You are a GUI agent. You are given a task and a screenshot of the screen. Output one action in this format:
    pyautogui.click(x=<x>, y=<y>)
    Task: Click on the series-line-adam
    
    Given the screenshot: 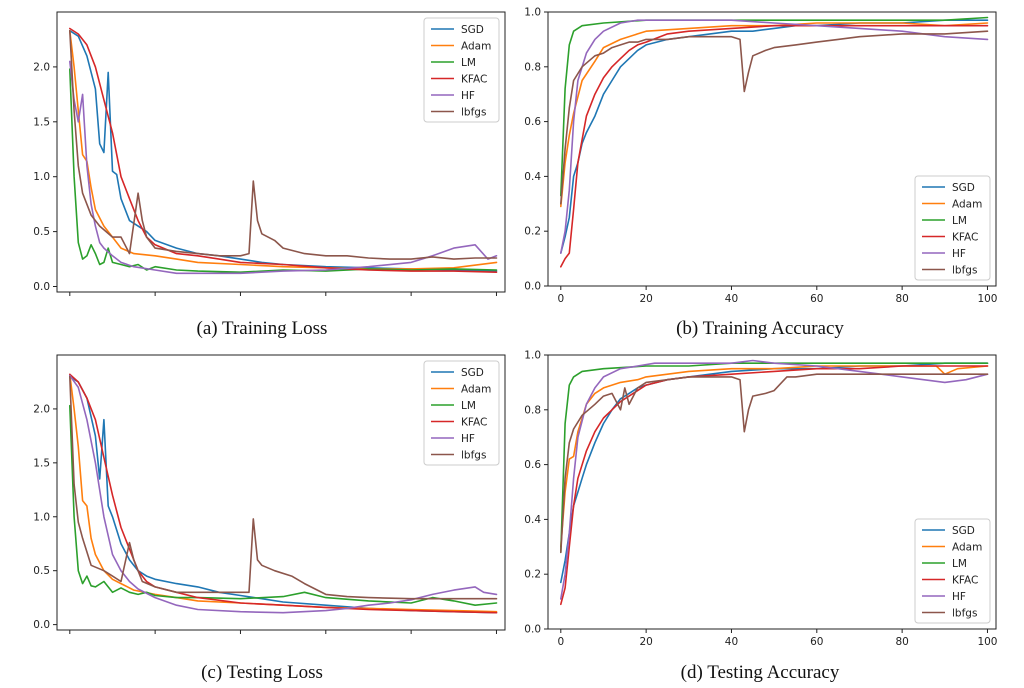 What is the action you would take?
    pyautogui.click(x=774, y=115)
    